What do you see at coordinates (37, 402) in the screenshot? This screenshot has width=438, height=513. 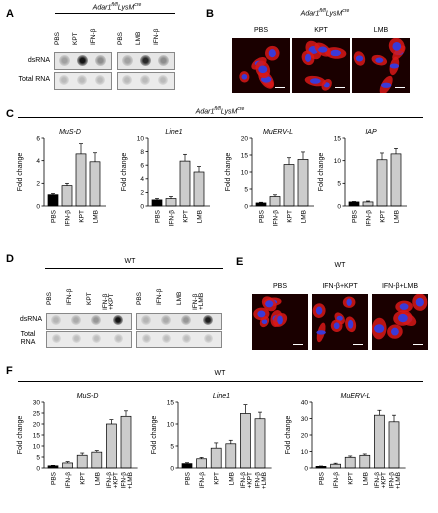 I see `panel-f-yticklabel-0-6: 30` at bounding box center [37, 402].